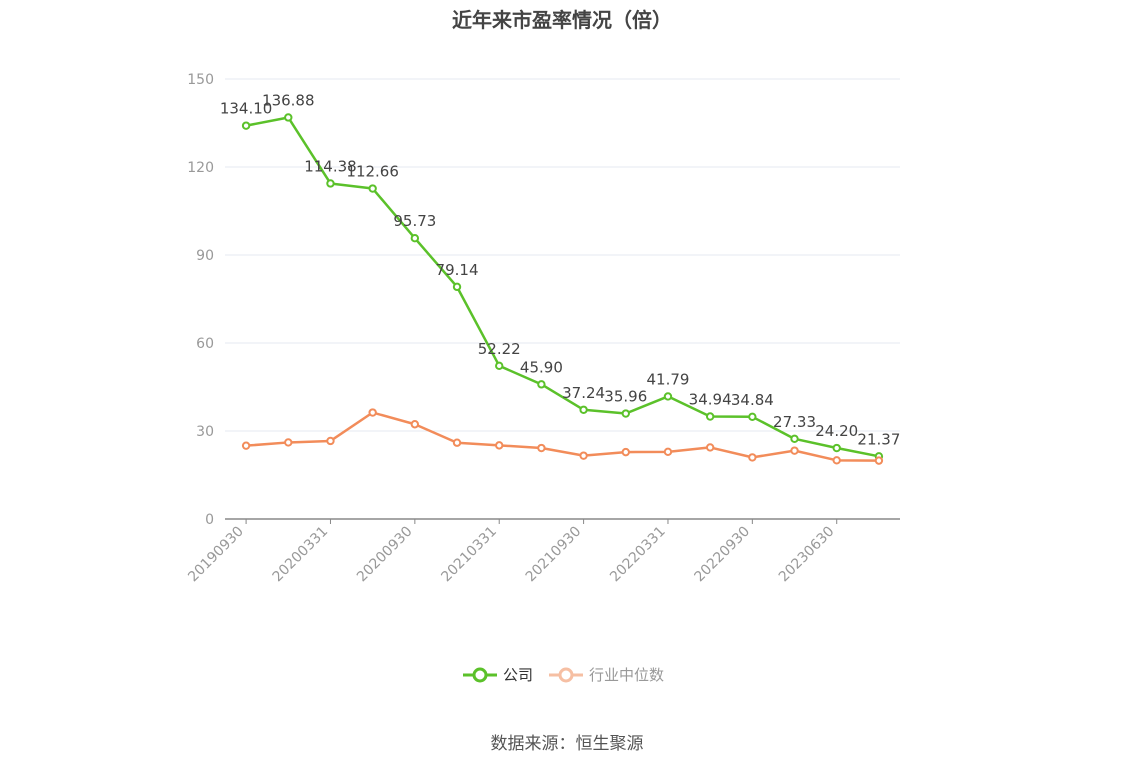 This screenshot has width=1134, height=766. Describe the element at coordinates (710, 400) in the screenshot. I see `data-label: 34.94` at that location.